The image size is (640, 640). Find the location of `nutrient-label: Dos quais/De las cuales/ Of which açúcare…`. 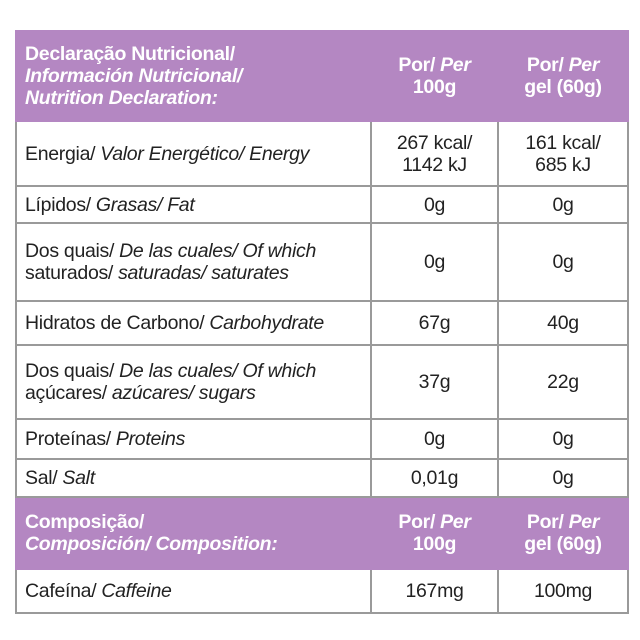

nutrient-label: Dos quais/De las cuales/ Of which açúcare… is located at coordinates (193, 382).